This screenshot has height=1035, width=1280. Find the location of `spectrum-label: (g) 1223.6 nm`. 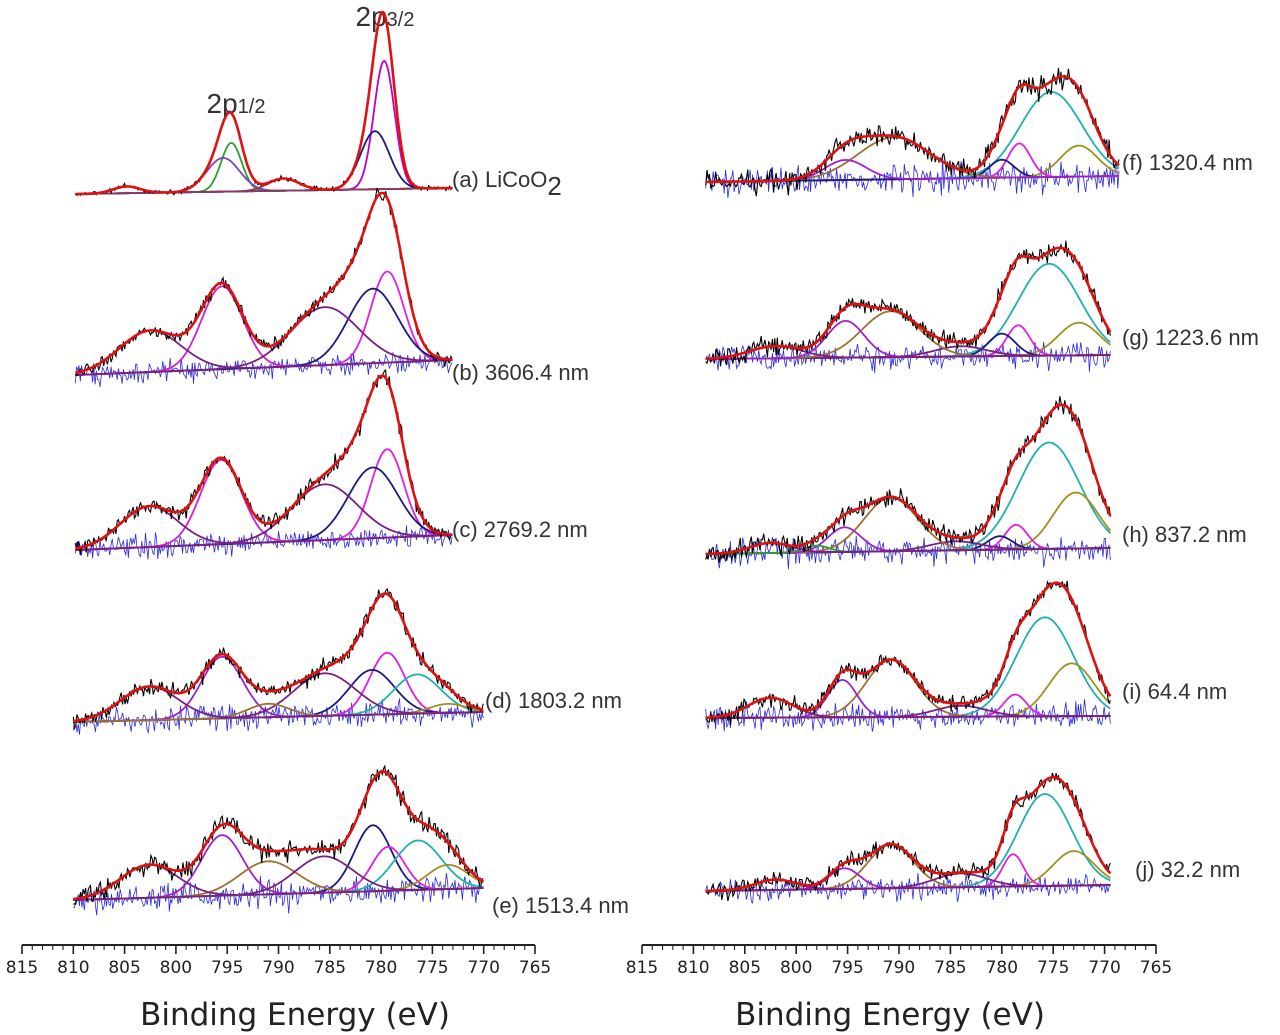

spectrum-label: (g) 1223.6 nm is located at coordinates (1190, 337).